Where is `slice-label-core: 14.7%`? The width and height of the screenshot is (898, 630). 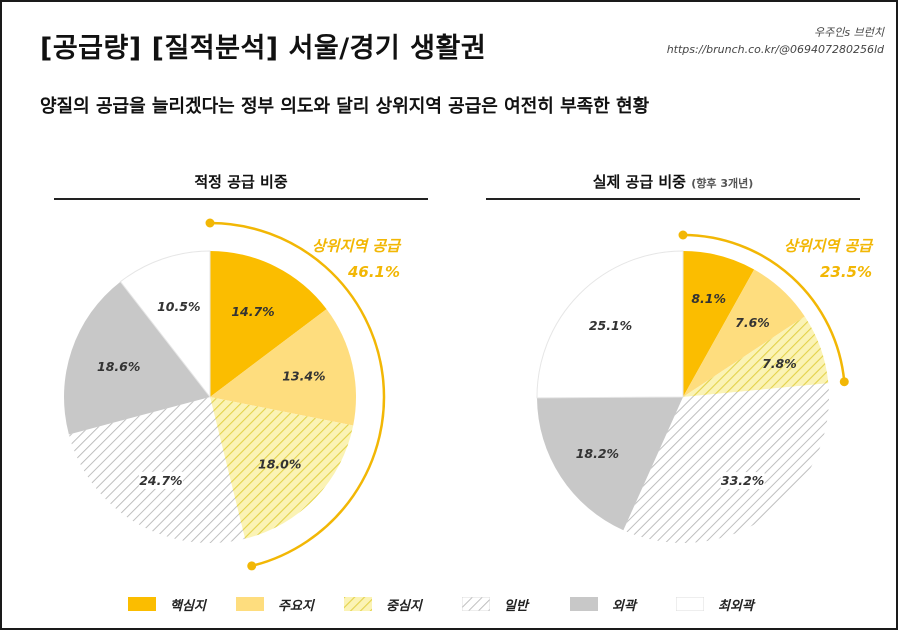
slice-label-core: 14.7% is located at coordinates (252, 311).